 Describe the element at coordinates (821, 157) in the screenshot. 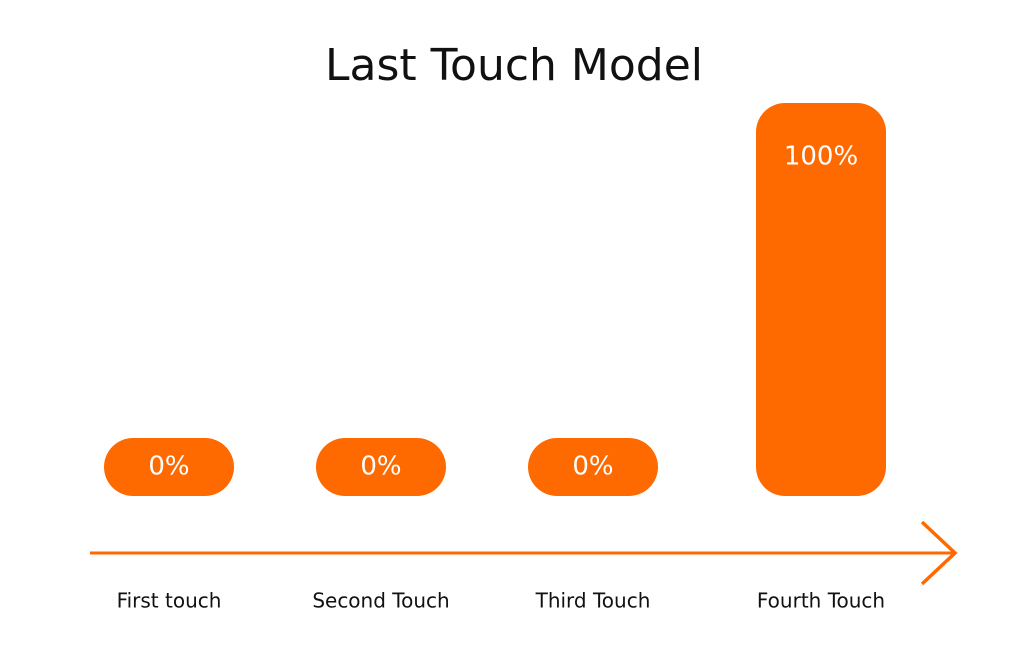

I see `value-label: 100%` at that location.